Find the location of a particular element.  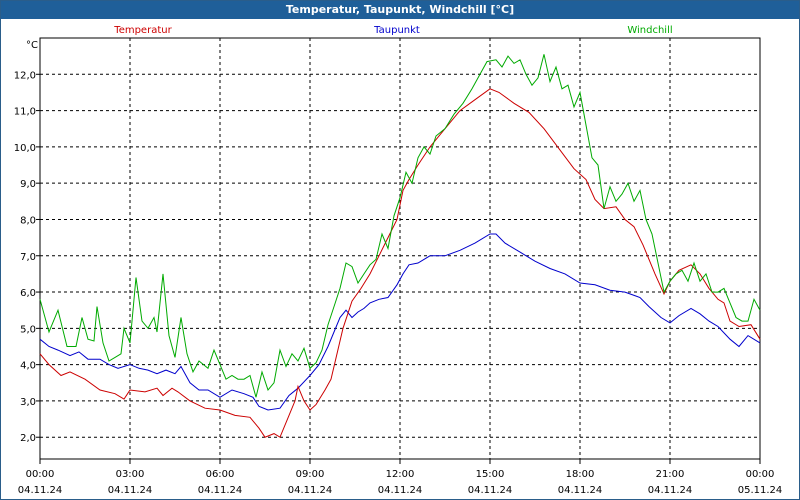

legend-label-taupunkt: Taupunkt is located at coordinates (396, 30).